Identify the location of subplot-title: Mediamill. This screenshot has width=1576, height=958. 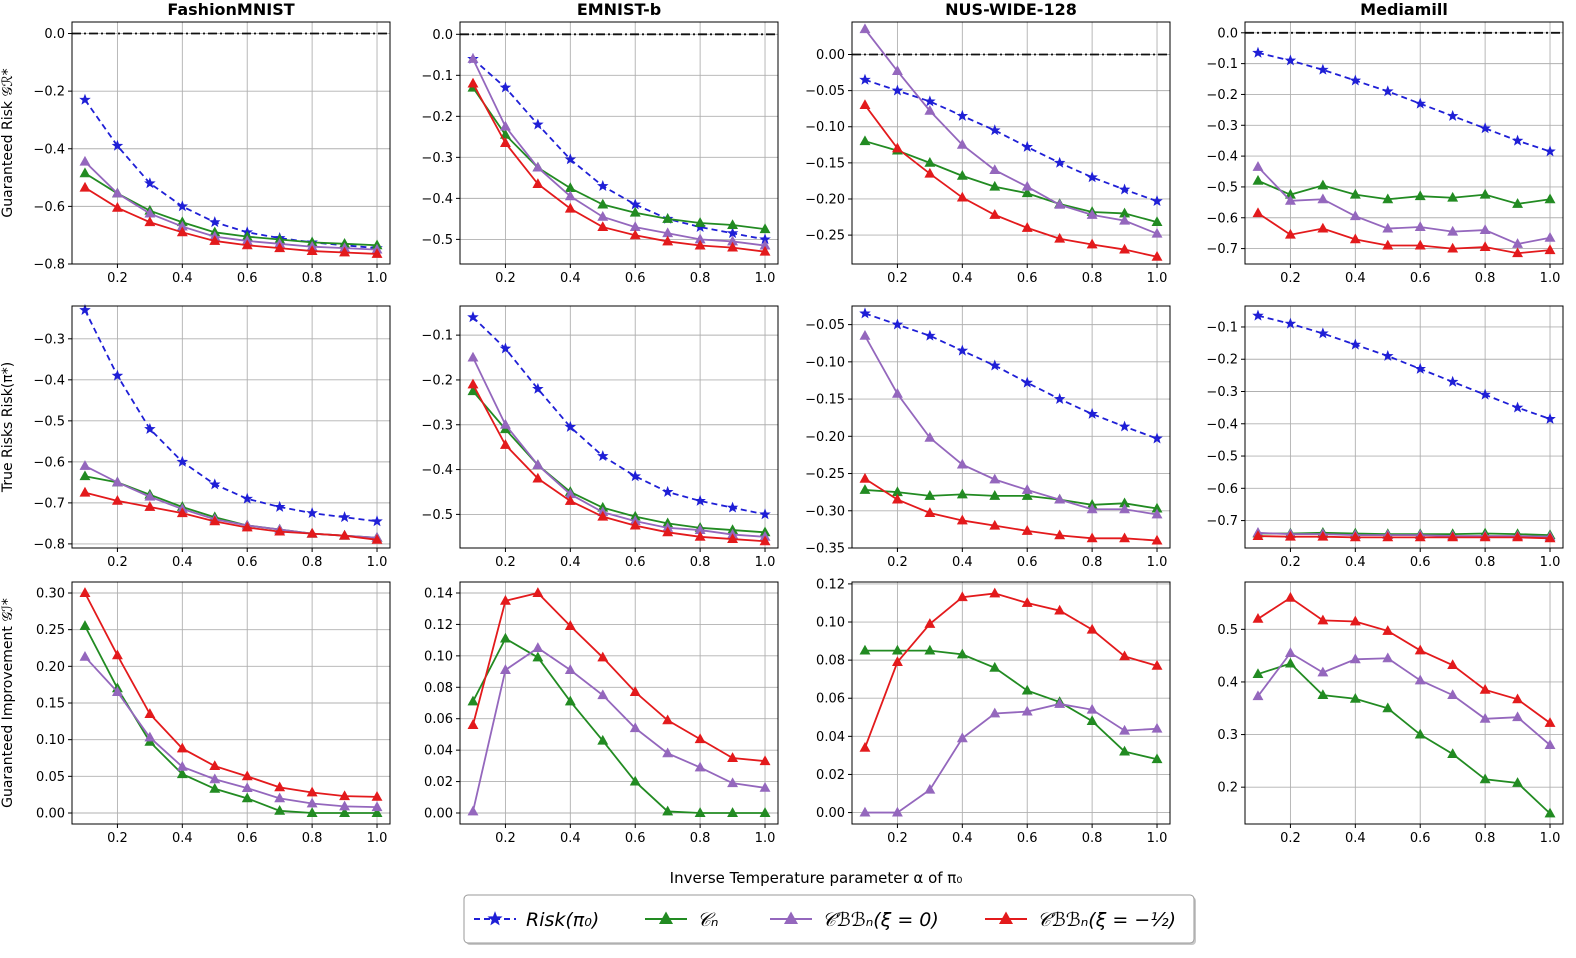
(1404, 9).